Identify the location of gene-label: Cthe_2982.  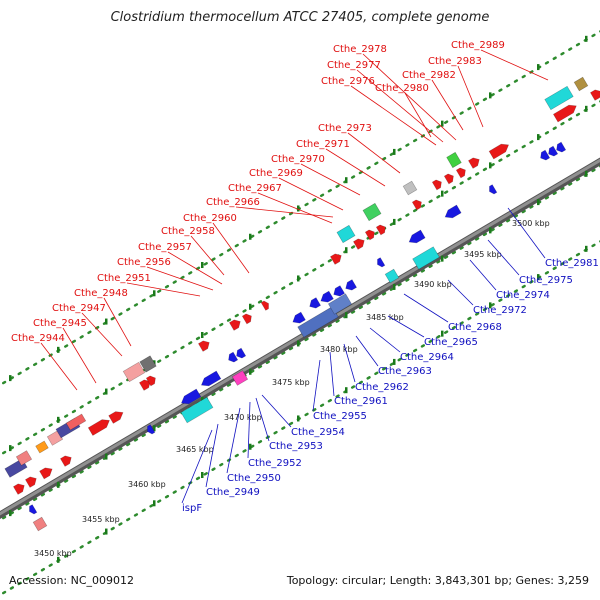
(429, 75).